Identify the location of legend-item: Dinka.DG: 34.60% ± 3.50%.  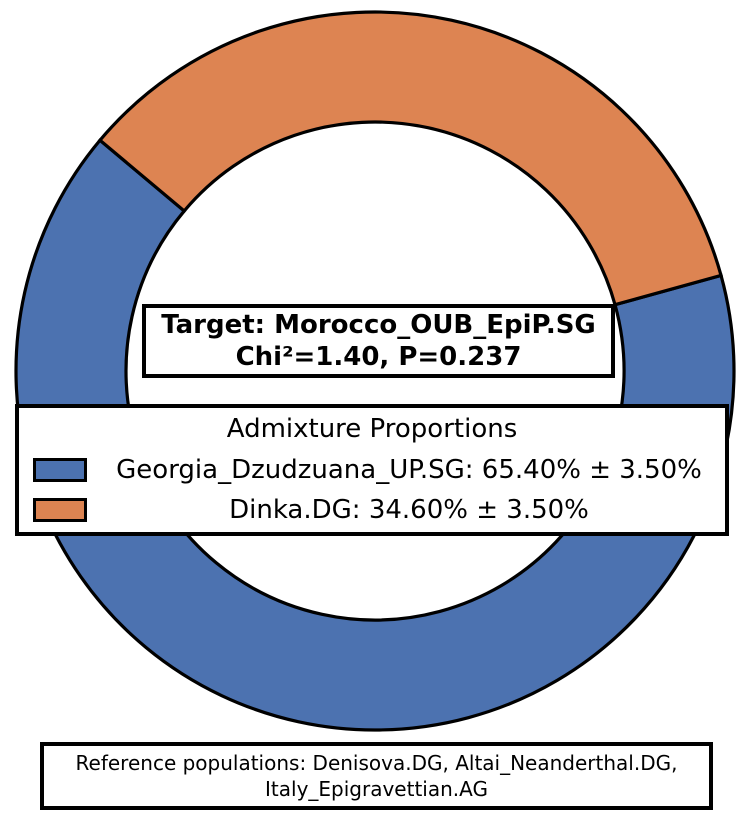
(372, 510).